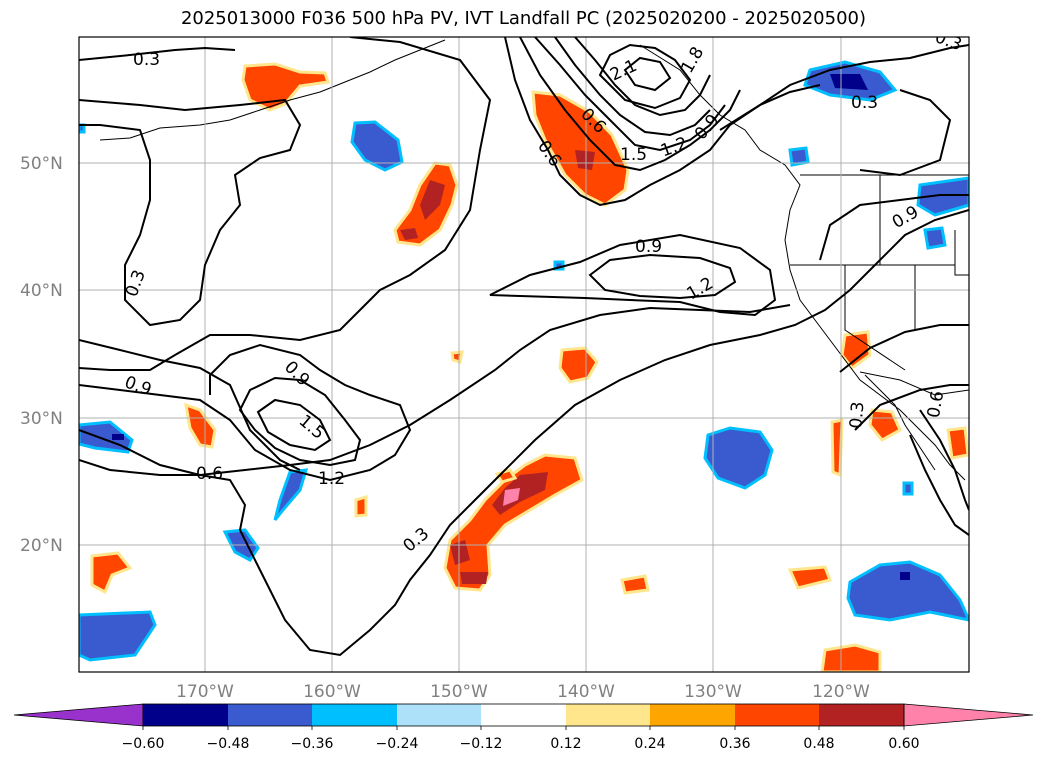  What do you see at coordinates (41, 546) in the screenshot?
I see `lat-label: 20°N` at bounding box center [41, 546].